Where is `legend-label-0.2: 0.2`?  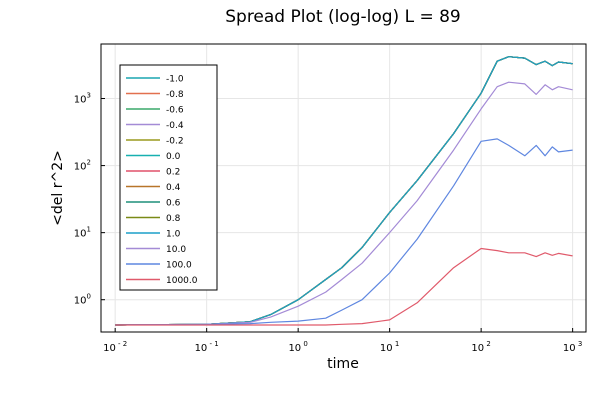
legend-label-0.2: 0.2 is located at coordinates (173, 173).